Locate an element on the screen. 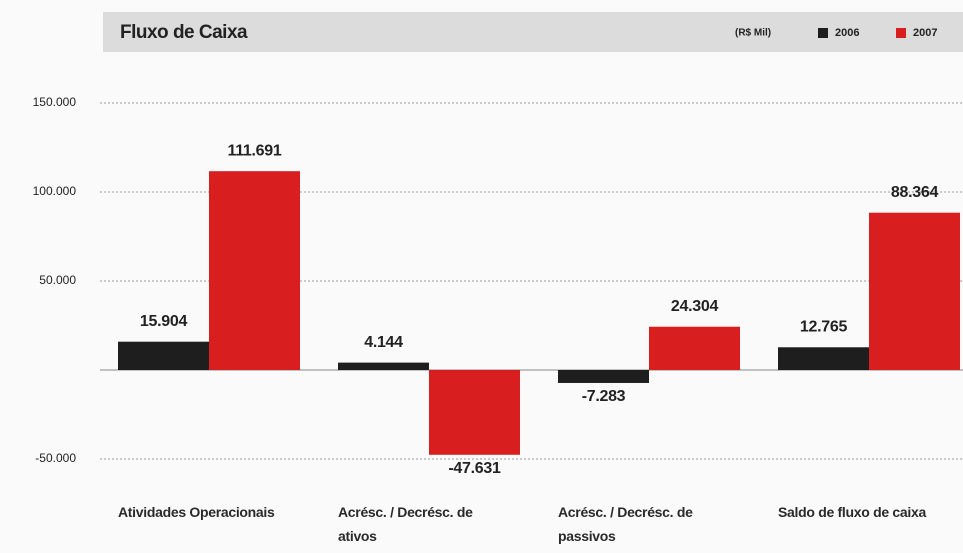  value-label: 15.904 is located at coordinates (164, 321).